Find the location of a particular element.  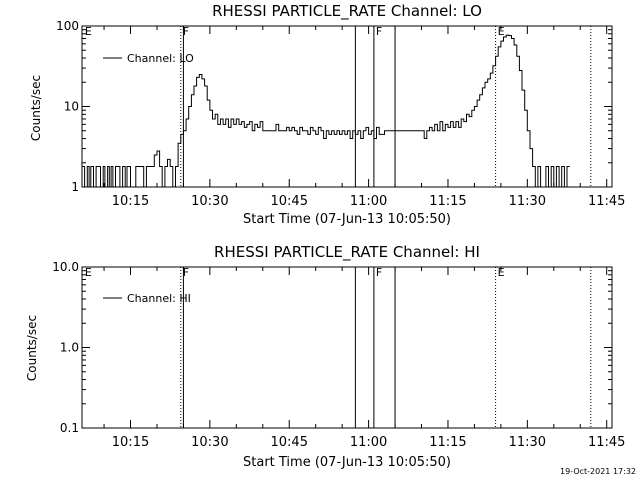

y-tick-label: 0.1 is located at coordinates (69, 428).